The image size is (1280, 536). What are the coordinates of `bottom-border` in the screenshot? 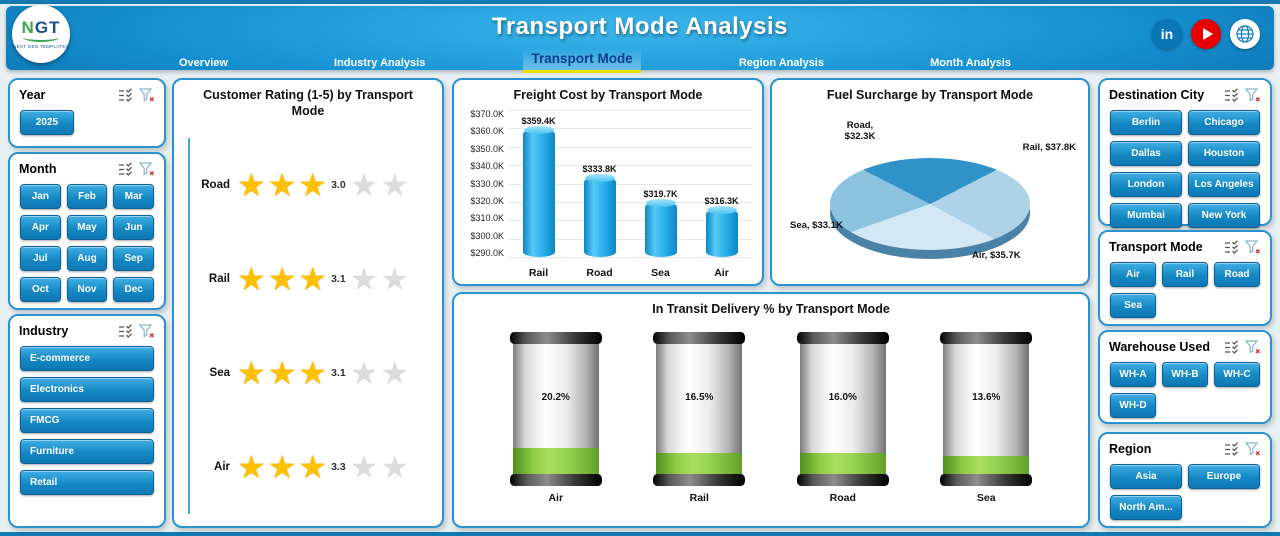 It's located at (640, 534).